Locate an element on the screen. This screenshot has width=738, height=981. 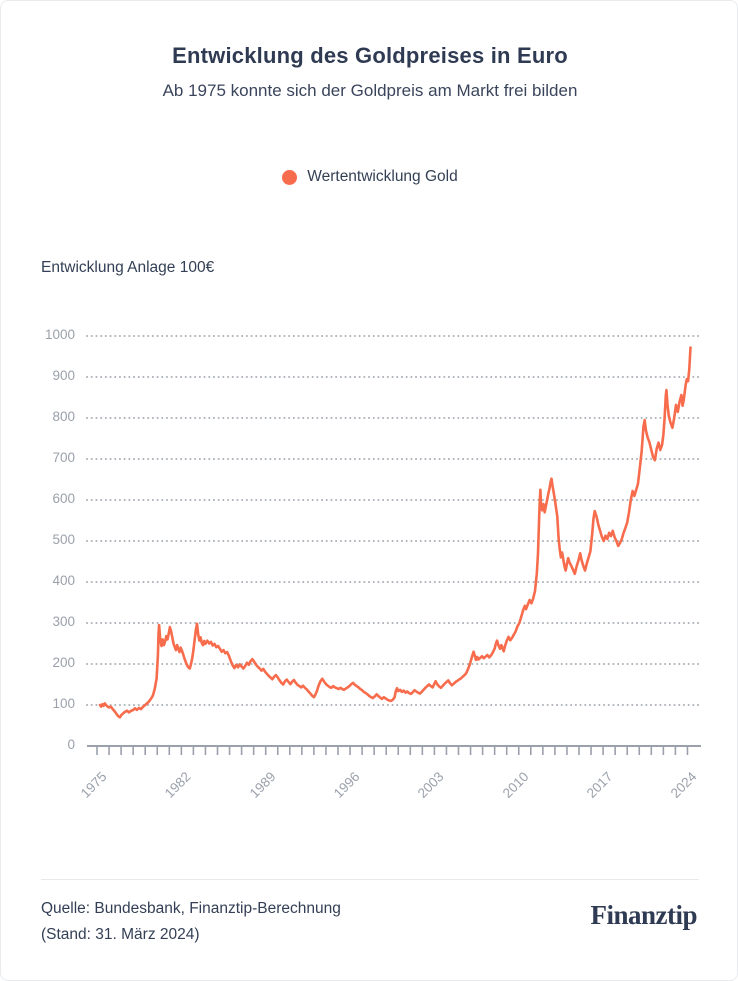
y-axis-label: 700 is located at coordinates (63, 457).